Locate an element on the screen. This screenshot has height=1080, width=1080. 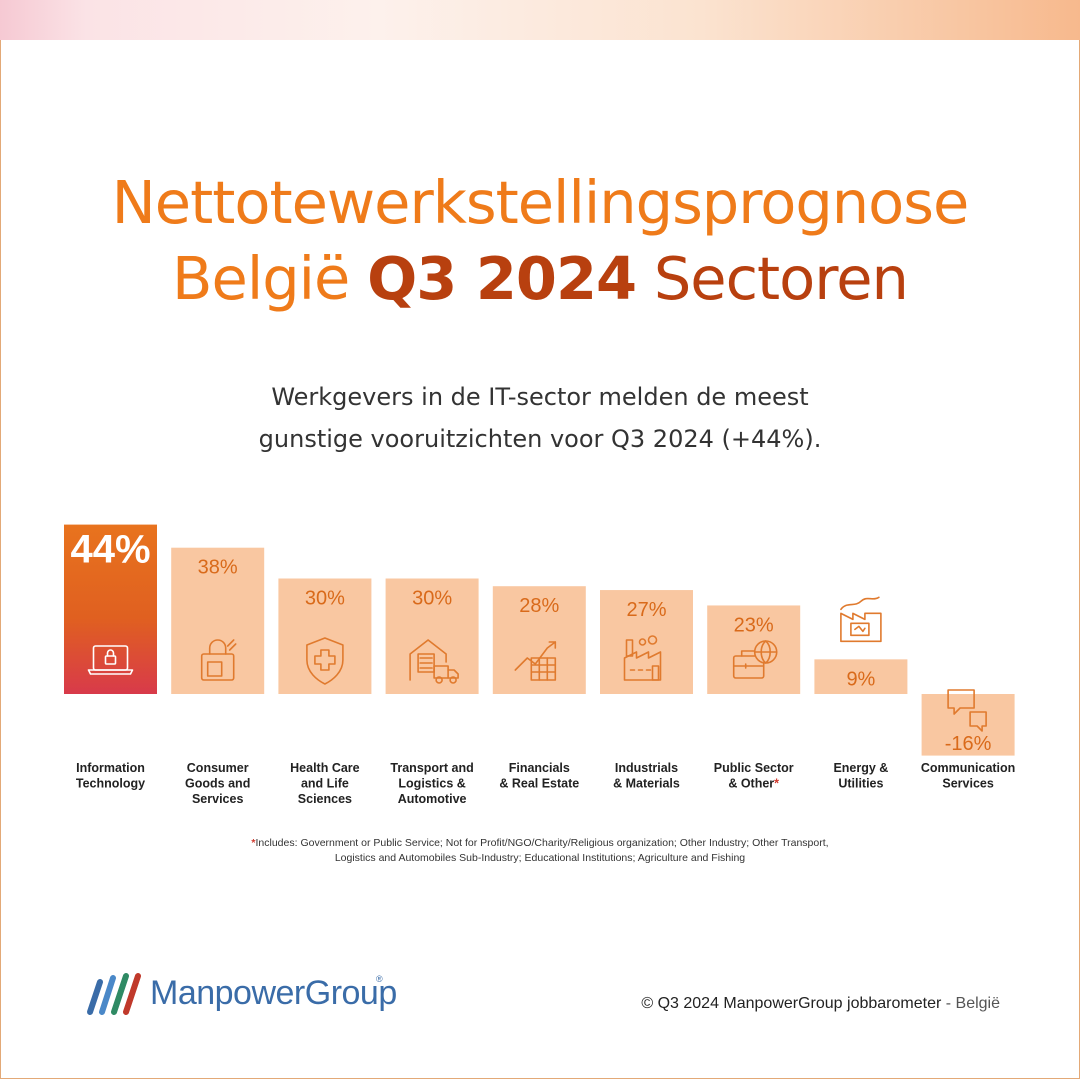
category-label-5: Financials & Real Estate is located at coordinates (539, 776).